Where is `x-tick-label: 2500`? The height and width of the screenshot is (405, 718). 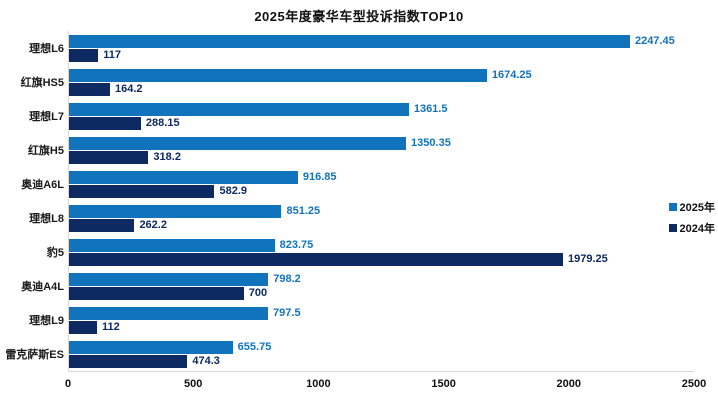
x-tick-label: 2500 is located at coordinates (694, 384).